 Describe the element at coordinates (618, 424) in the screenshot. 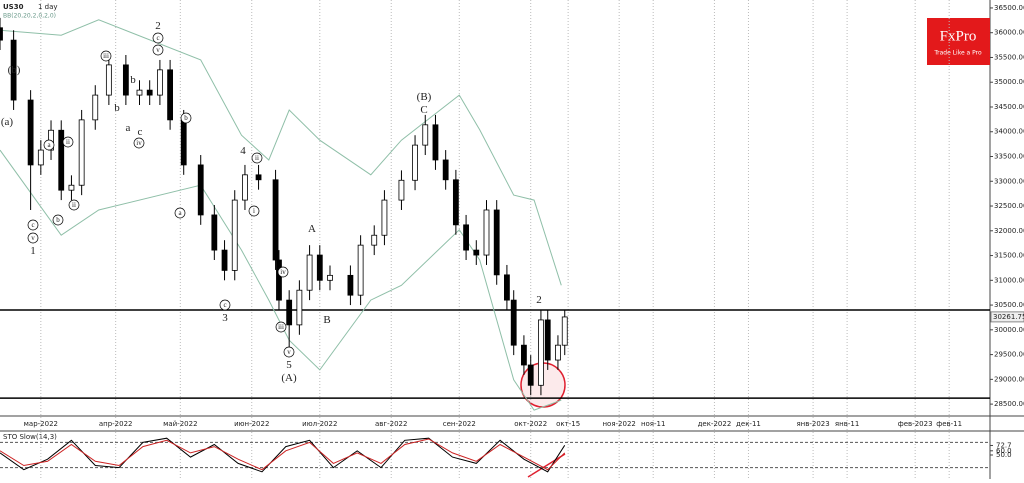

I see `x-tick-label: ноя-2022` at that location.